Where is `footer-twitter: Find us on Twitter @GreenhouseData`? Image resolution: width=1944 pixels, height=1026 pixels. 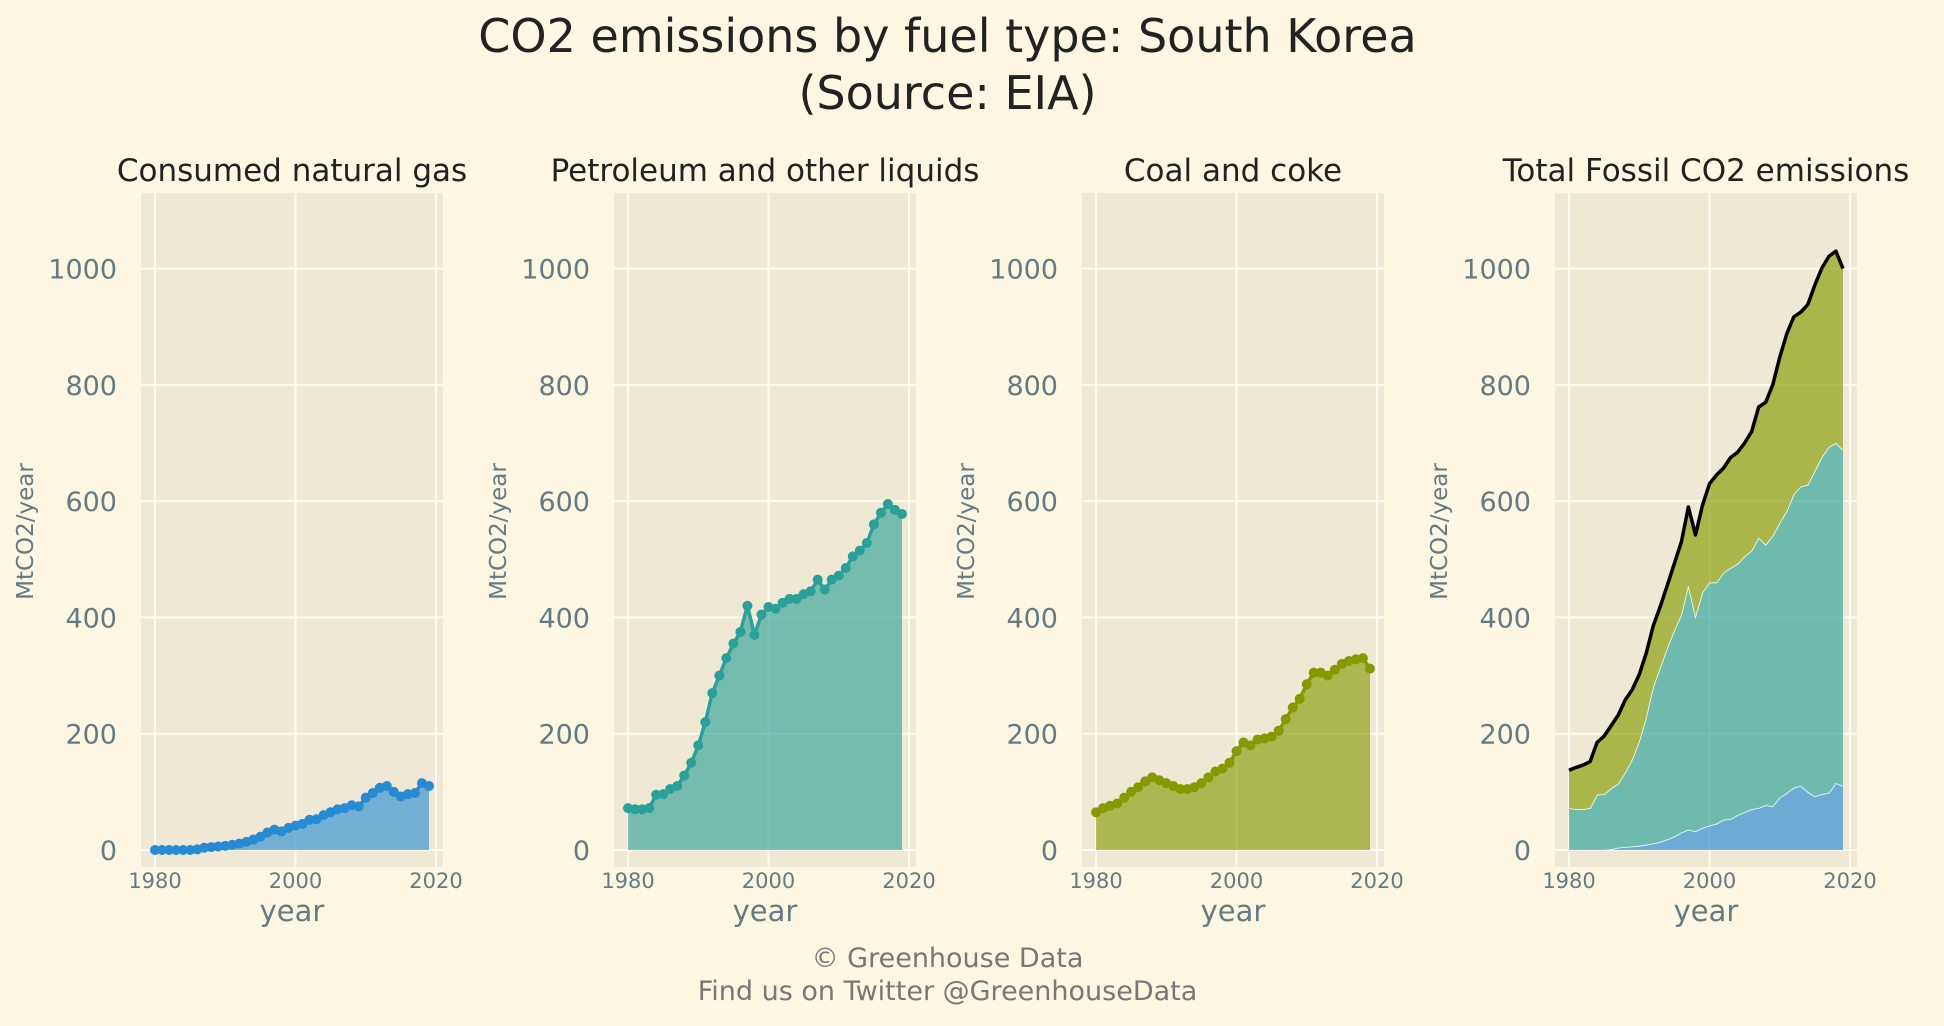 footer-twitter: Find us on Twitter @GreenhouseData is located at coordinates (947, 991).